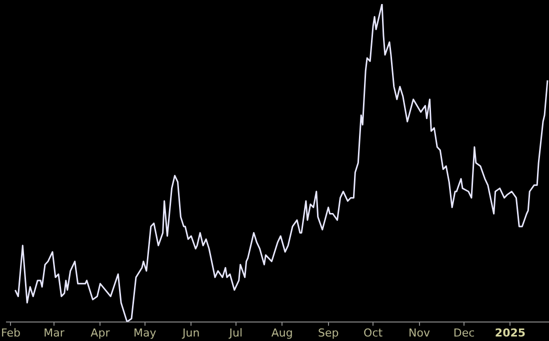  Describe the element at coordinates (145, 333) in the screenshot. I see `x-tick-label: May` at that location.